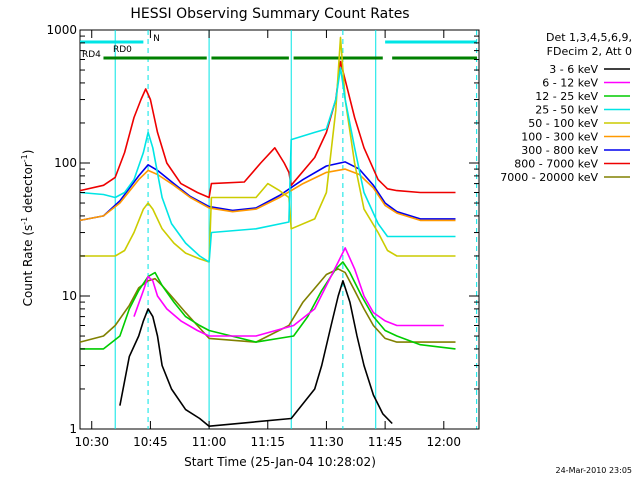 The height and width of the screenshot is (480, 640). I want to click on series-line-100-300-kev, so click(267, 195).